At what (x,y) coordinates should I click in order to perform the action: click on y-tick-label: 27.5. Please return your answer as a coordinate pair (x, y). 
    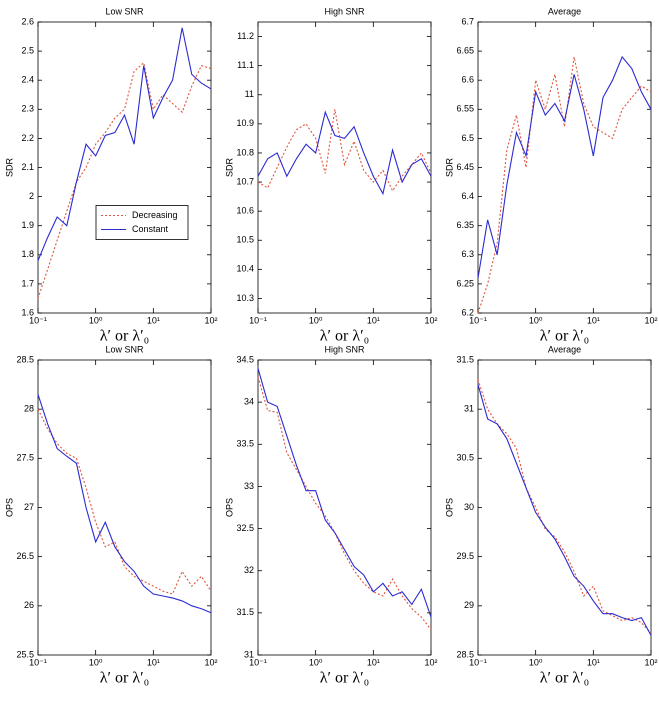
    Looking at the image, I should click on (25, 458).